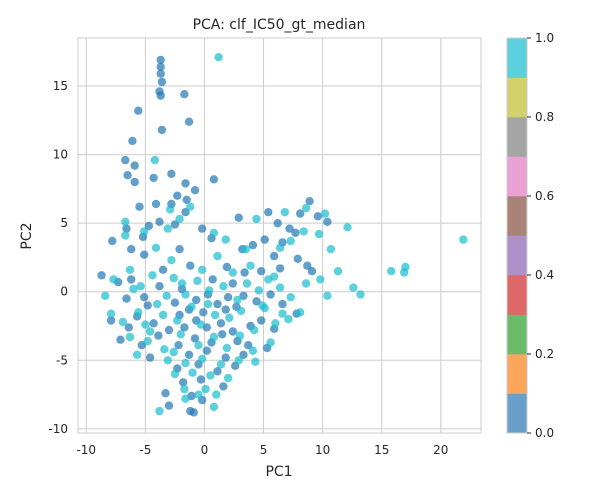  I want to click on y-tick-label: 0, so click(64, 292).